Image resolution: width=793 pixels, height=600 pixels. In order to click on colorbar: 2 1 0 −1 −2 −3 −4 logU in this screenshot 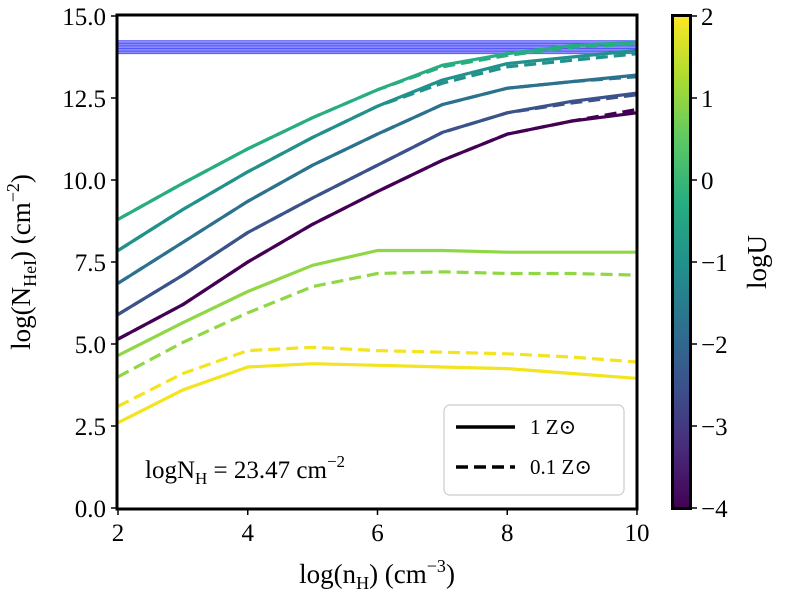, I will do `click(721, 263)`.